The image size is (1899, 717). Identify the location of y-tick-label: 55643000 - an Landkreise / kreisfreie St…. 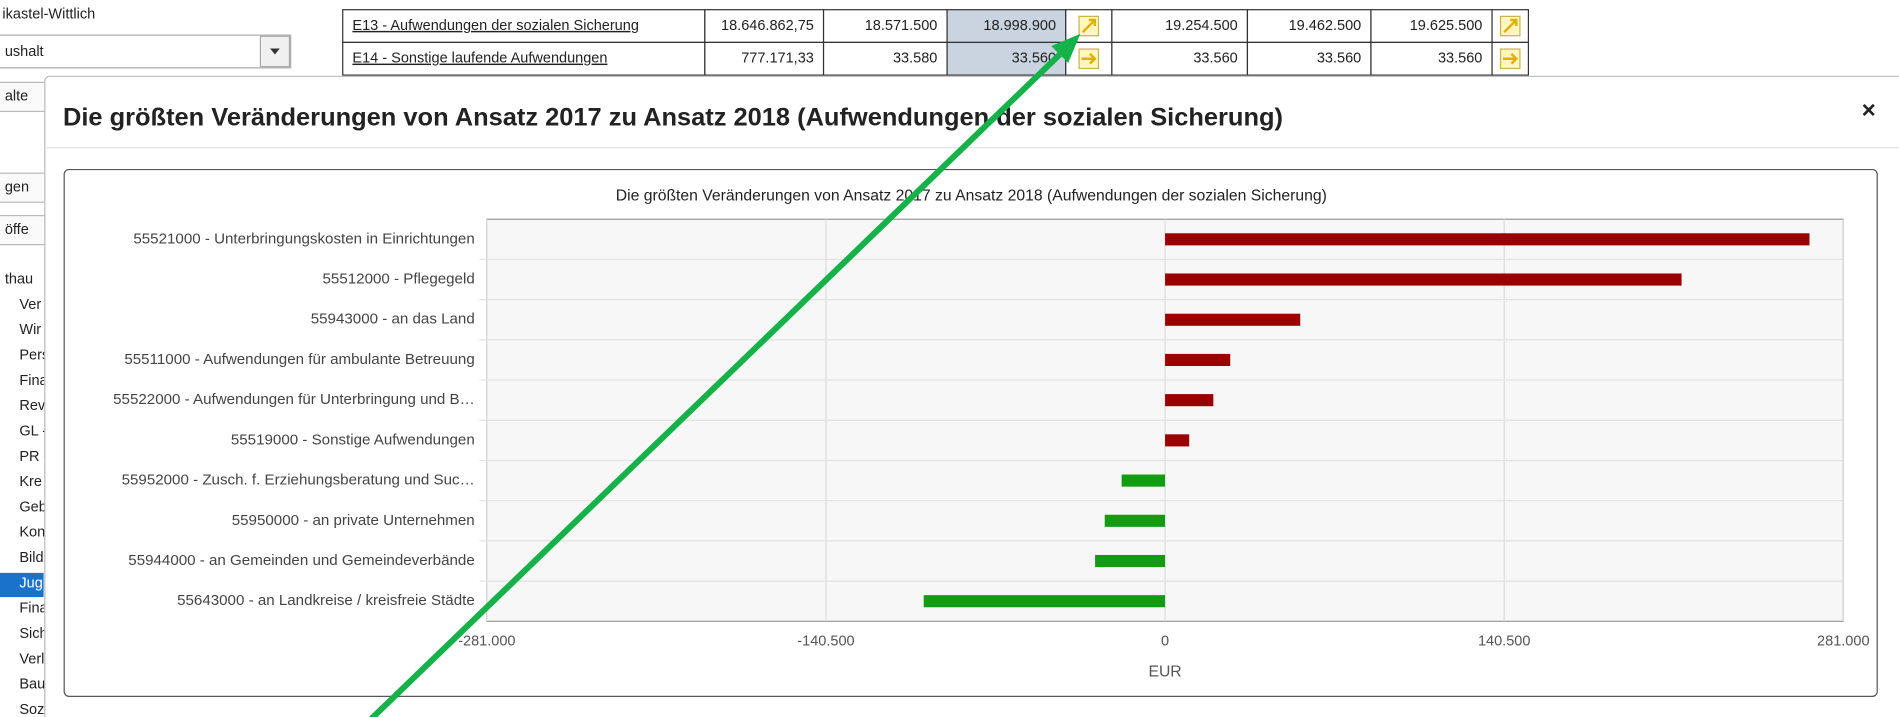
(326, 600).